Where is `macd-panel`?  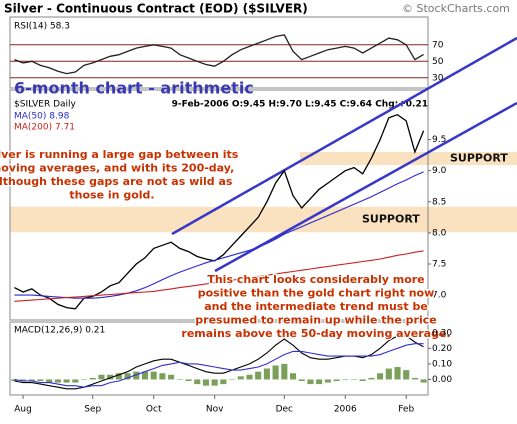 macd-panel is located at coordinates (219, 358).